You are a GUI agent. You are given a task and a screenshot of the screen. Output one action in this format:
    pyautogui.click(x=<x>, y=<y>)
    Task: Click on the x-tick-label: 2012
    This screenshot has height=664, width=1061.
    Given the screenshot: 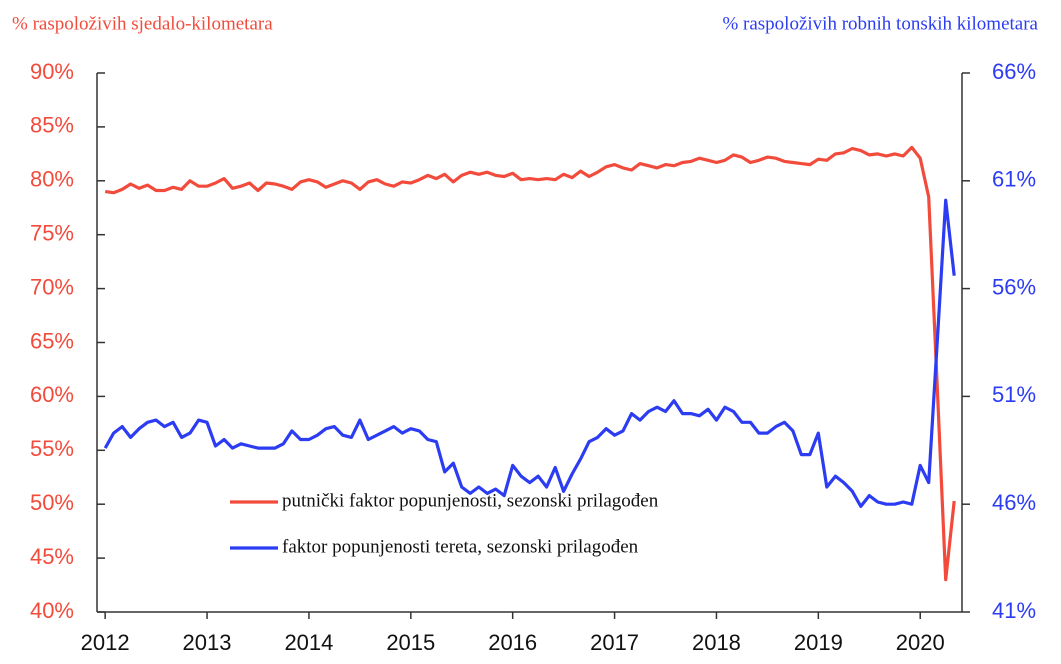 What is the action you would take?
    pyautogui.click(x=105, y=642)
    